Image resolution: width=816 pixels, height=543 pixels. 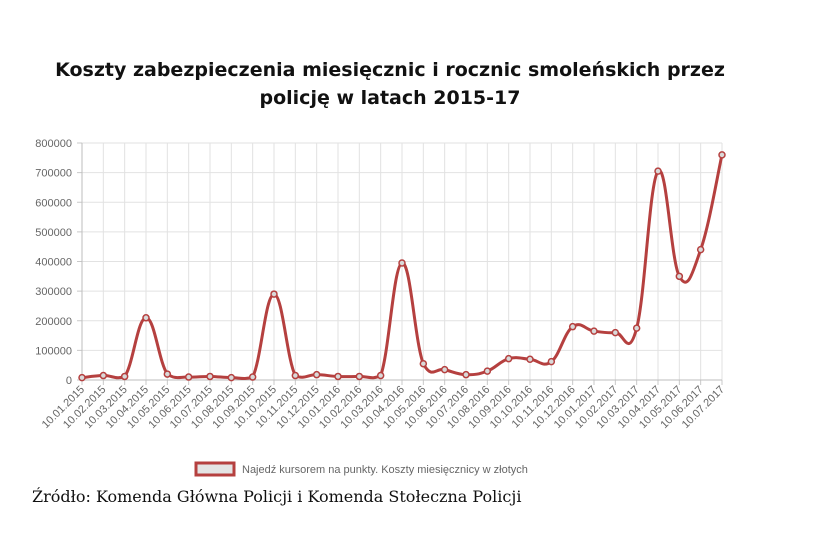 I want to click on y-tick-label: 100000, so click(x=53, y=351).